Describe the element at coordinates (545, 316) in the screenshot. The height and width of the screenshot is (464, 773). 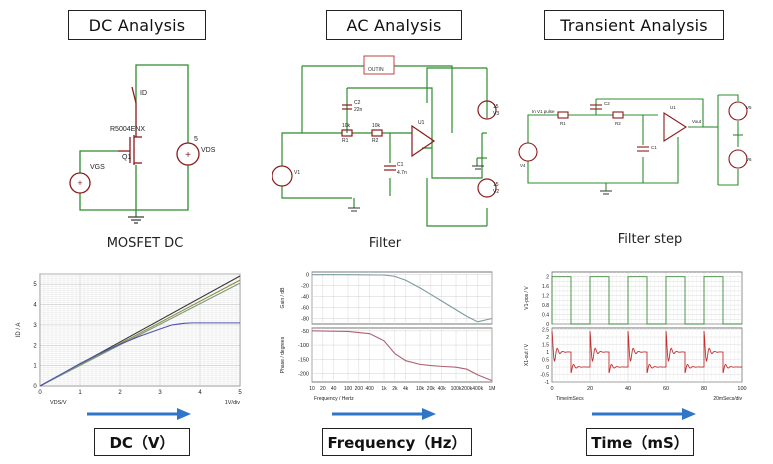
I see `tr-y-tick-label: 0.4` at that location.